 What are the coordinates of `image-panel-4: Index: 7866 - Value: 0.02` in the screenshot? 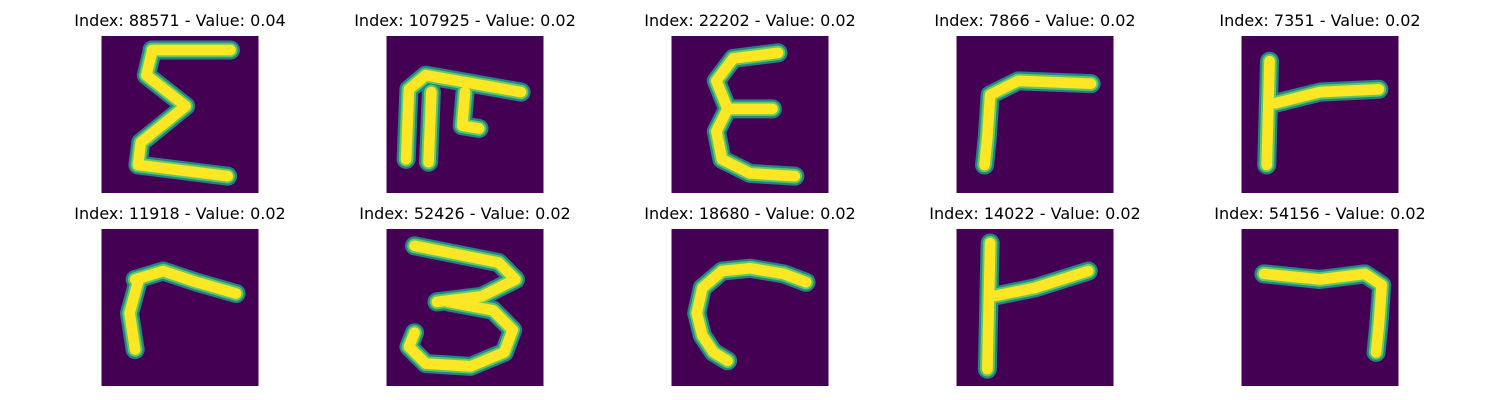 It's located at (1035, 106).